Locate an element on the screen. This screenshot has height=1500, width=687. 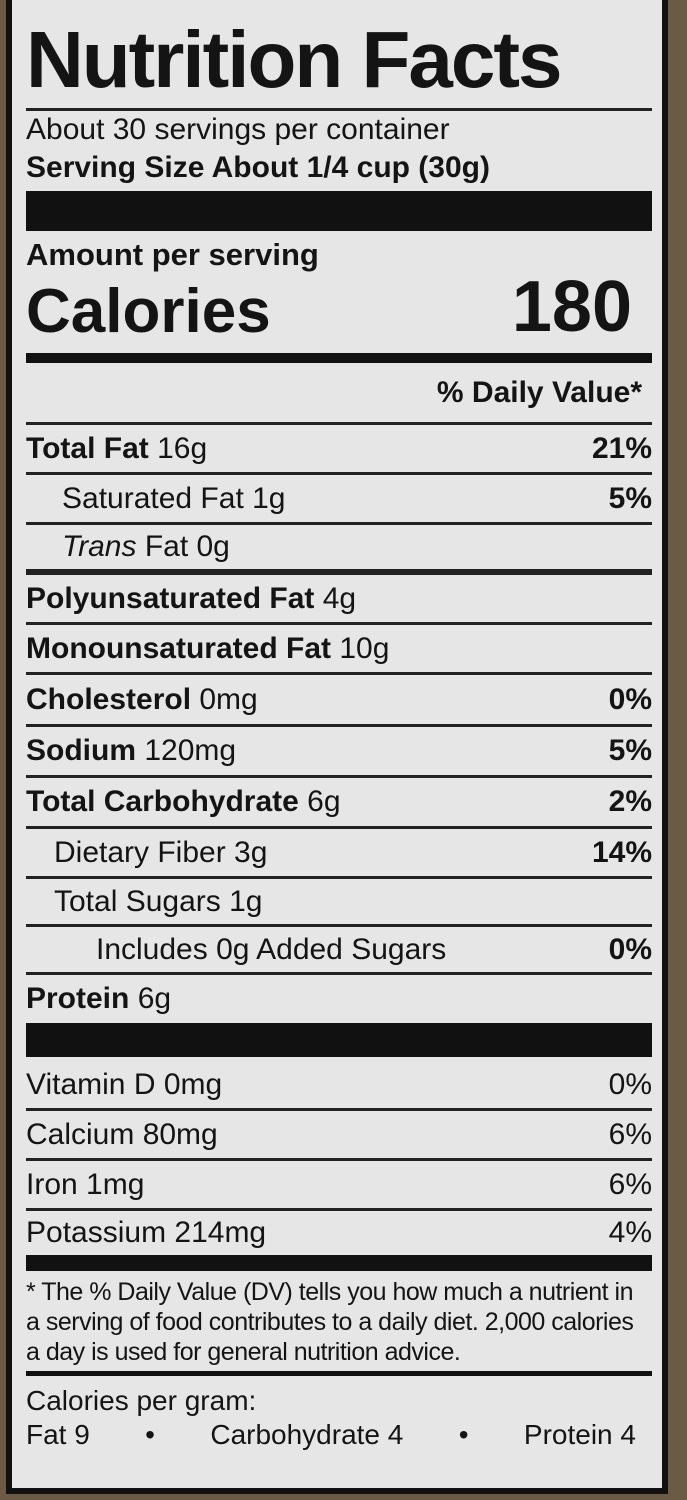
nutrient-row: Saturated Fat 1g 5% is located at coordinates (339, 500).